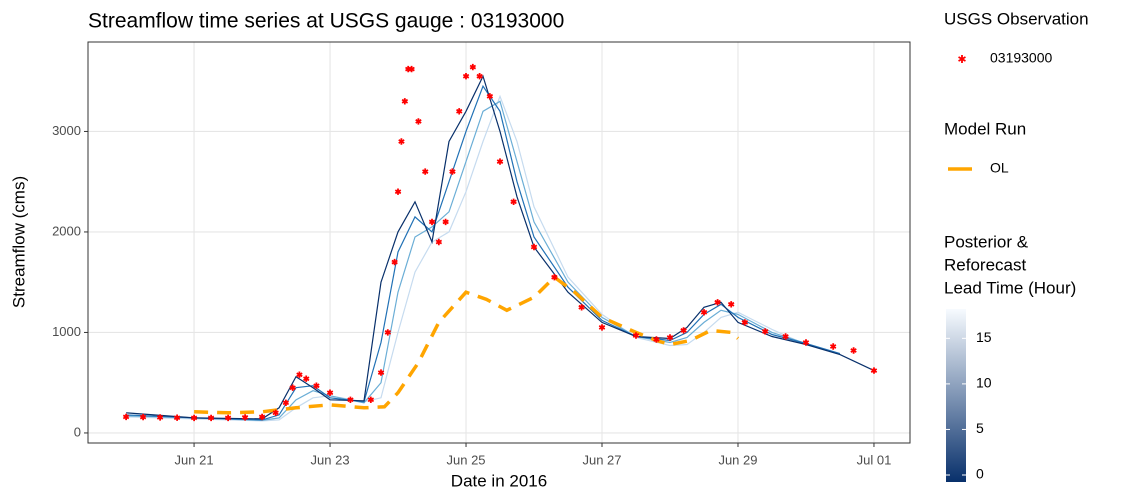 This screenshot has height=495, width=1137. What do you see at coordinates (1010, 287) in the screenshot?
I see `colorbar-title: Lead Time (Hour)` at bounding box center [1010, 287].